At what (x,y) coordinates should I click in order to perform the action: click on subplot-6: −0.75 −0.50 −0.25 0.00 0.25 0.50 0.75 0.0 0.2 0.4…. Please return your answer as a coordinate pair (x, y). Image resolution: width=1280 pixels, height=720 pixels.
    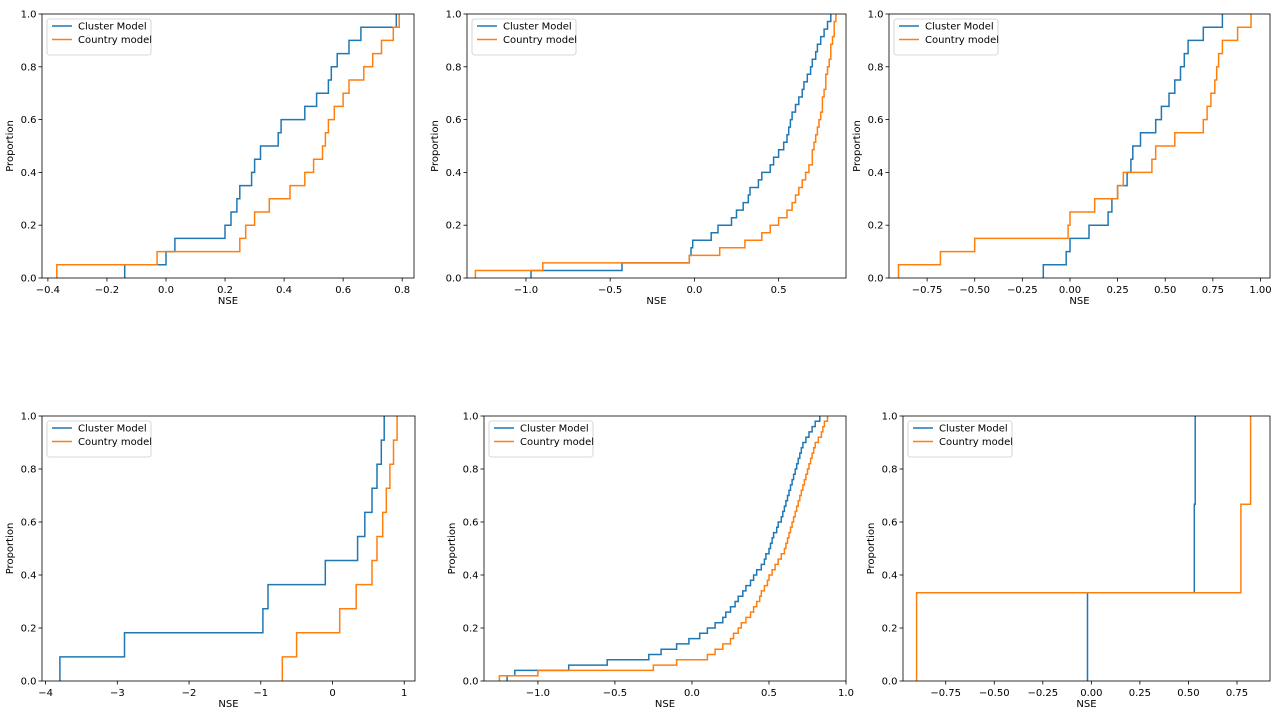
    Looking at the image, I should click on (1068, 561).